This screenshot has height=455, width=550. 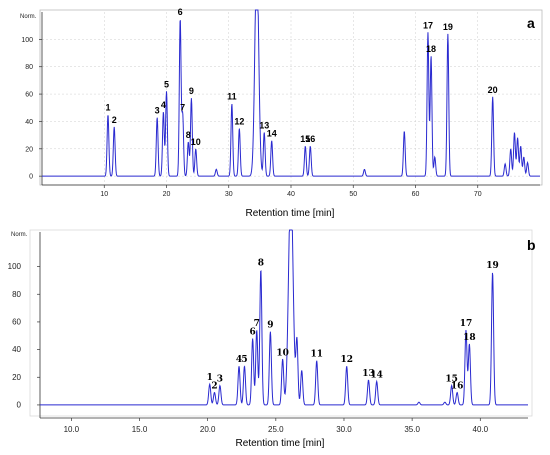 What do you see at coordinates (28, 17) in the screenshot?
I see `panel-a-ylabel: Norm.` at bounding box center [28, 17].